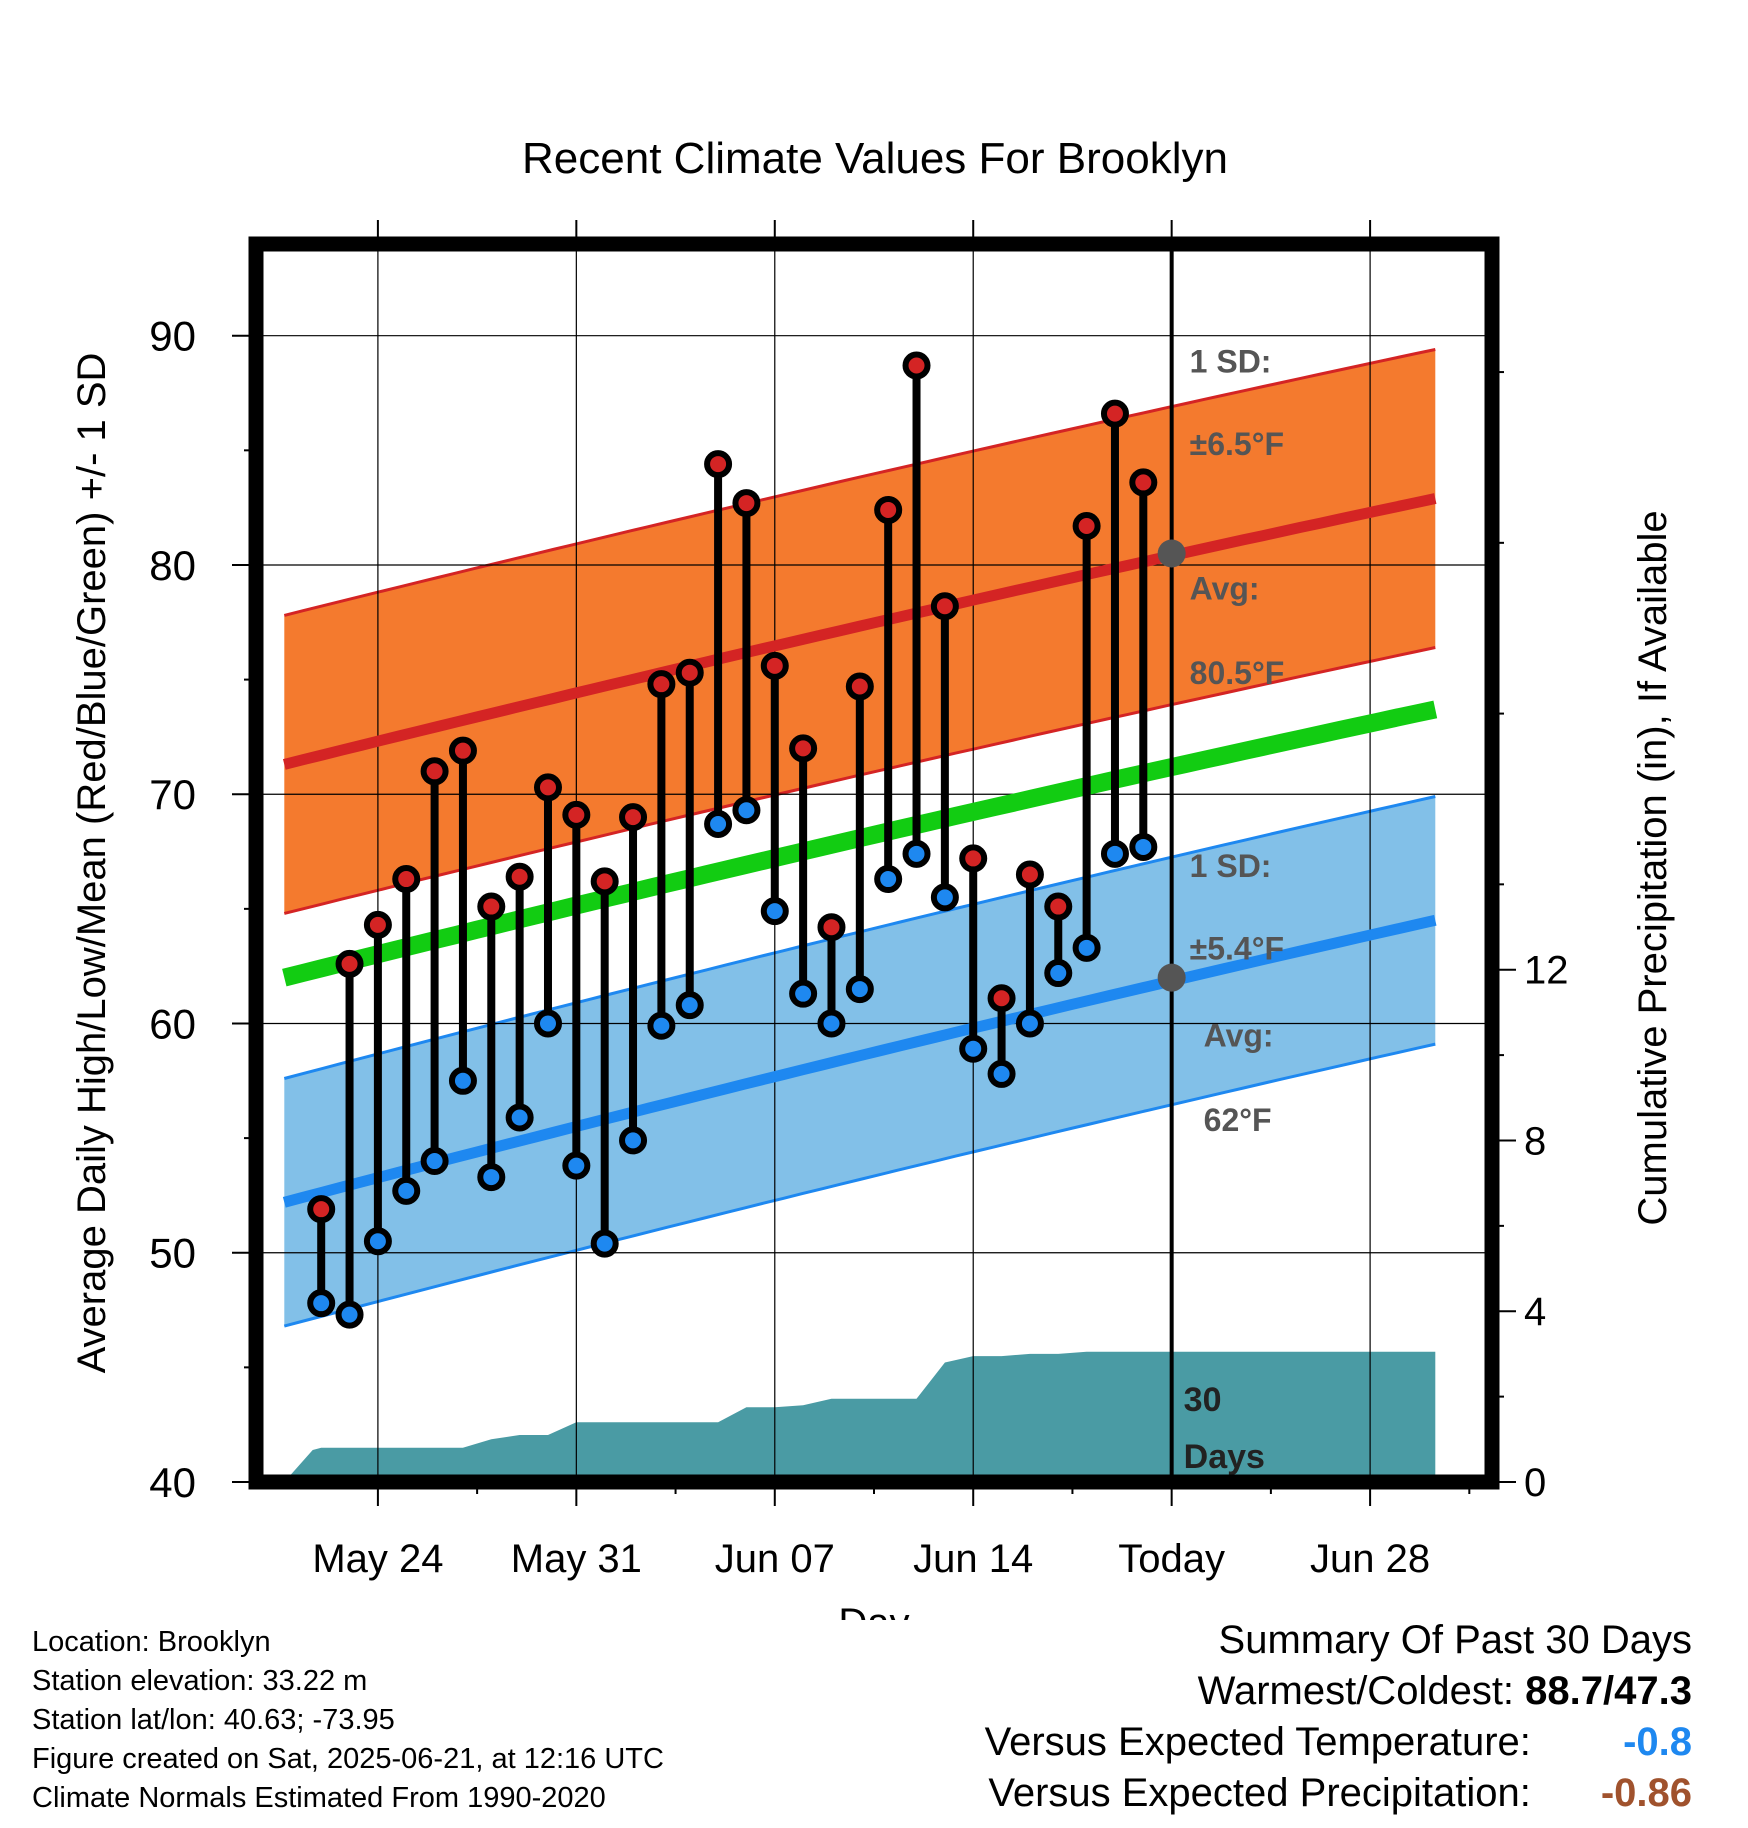 The height and width of the screenshot is (1828, 1748). What do you see at coordinates (875, 158) in the screenshot?
I see `chart-title: Recent Climate Values For Brooklyn` at bounding box center [875, 158].